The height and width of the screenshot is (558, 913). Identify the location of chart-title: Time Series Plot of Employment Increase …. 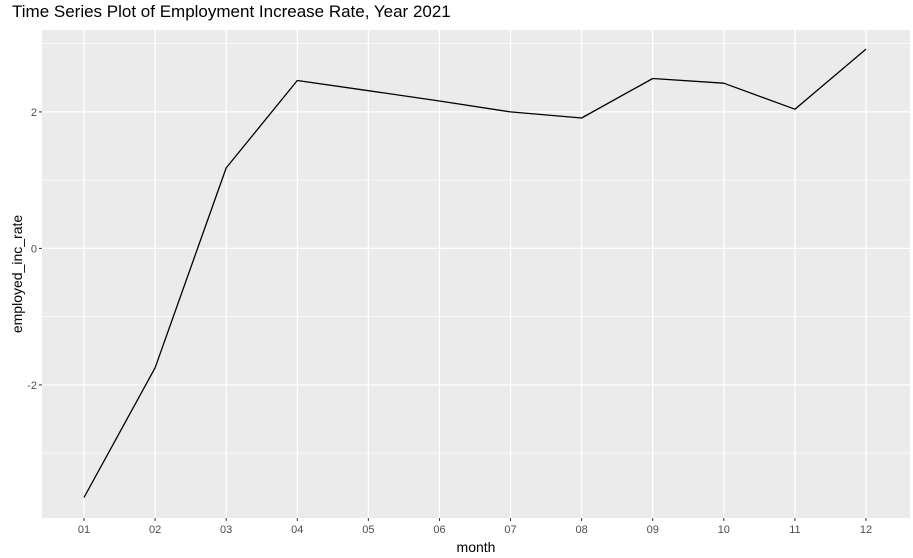
(231, 11).